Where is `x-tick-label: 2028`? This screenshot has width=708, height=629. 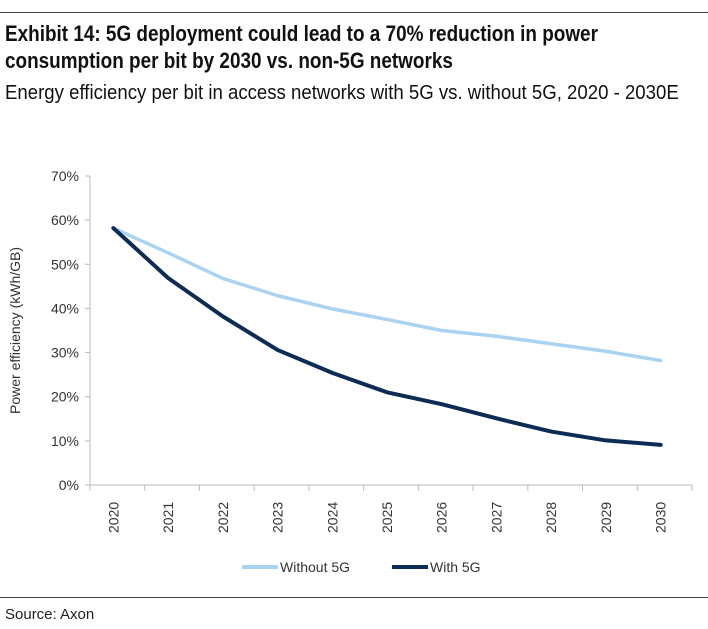
x-tick-label: 2028 is located at coordinates (551, 517).